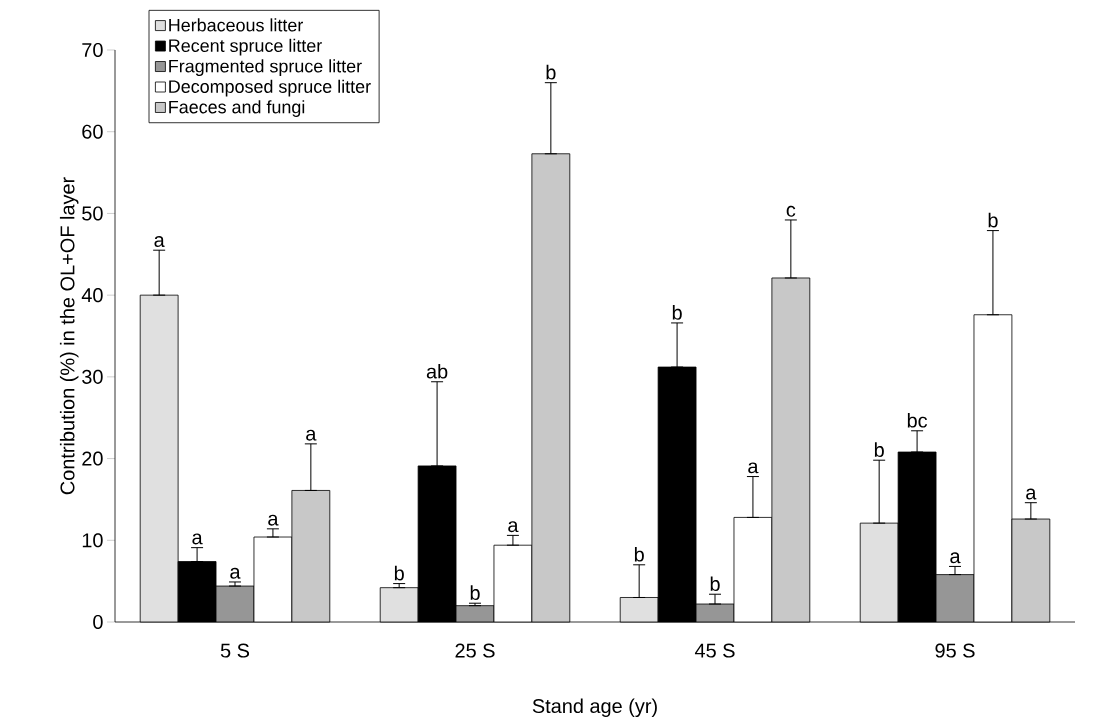 The height and width of the screenshot is (727, 1094). Describe the element at coordinates (237, 108) in the screenshot. I see `legend-label: Faeces and fungi` at that location.